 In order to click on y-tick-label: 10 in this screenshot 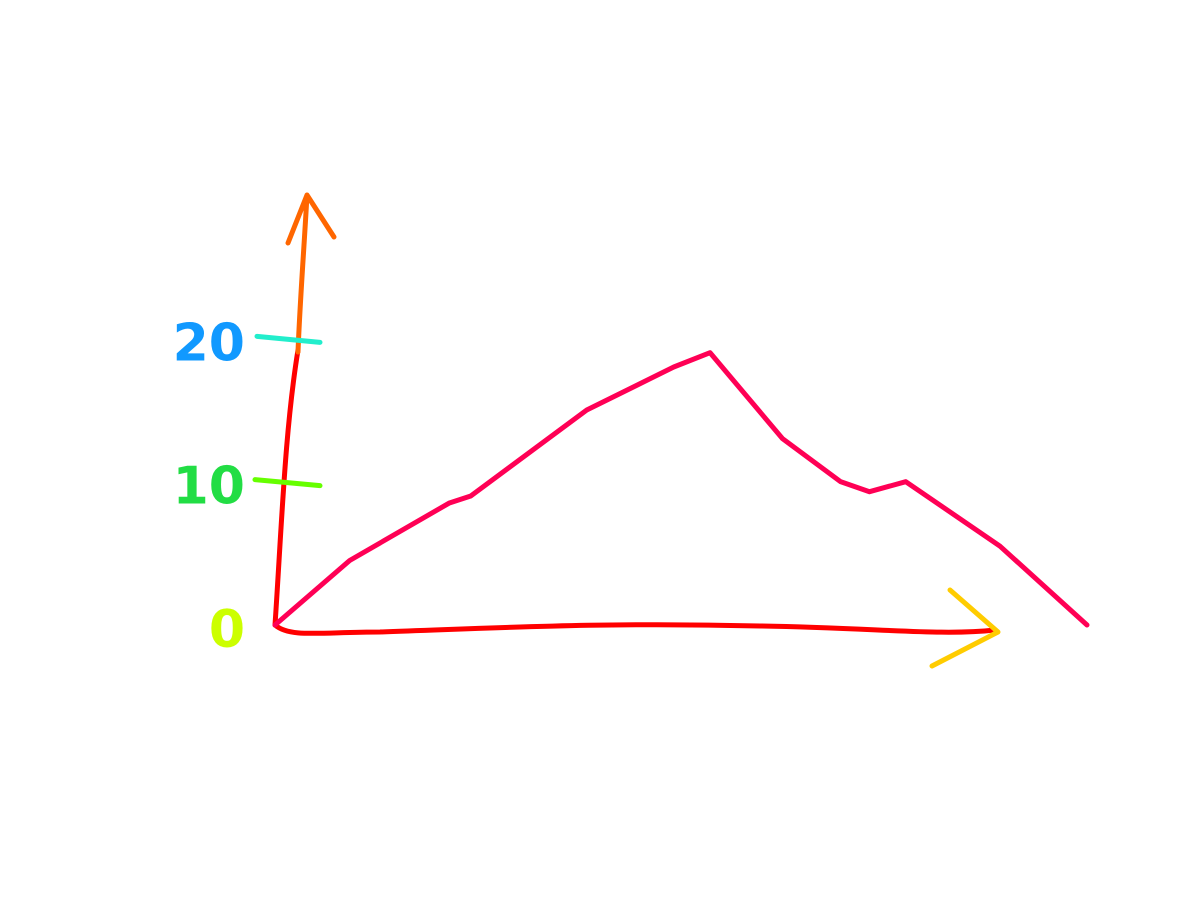, I will do `click(209, 487)`.